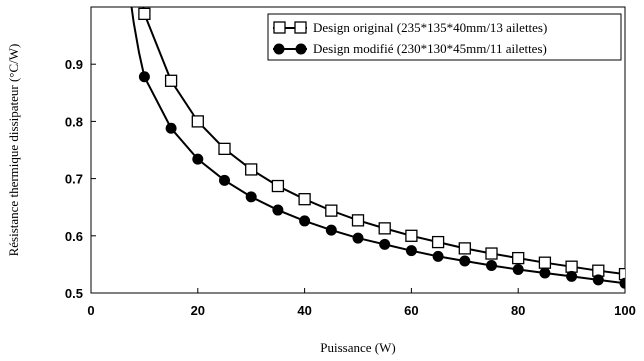 This screenshot has height=361, width=644. Describe the element at coordinates (74, 121) in the screenshot. I see `y-tick-label: 0.8` at that location.